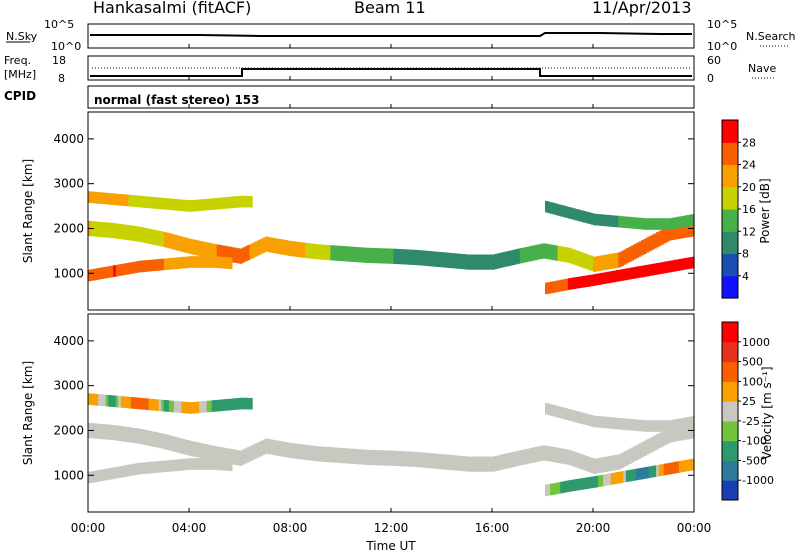 This screenshot has width=800, height=554. What do you see at coordinates (390, 546) in the screenshot?
I see `time-axis-label: Time UT` at bounding box center [390, 546].